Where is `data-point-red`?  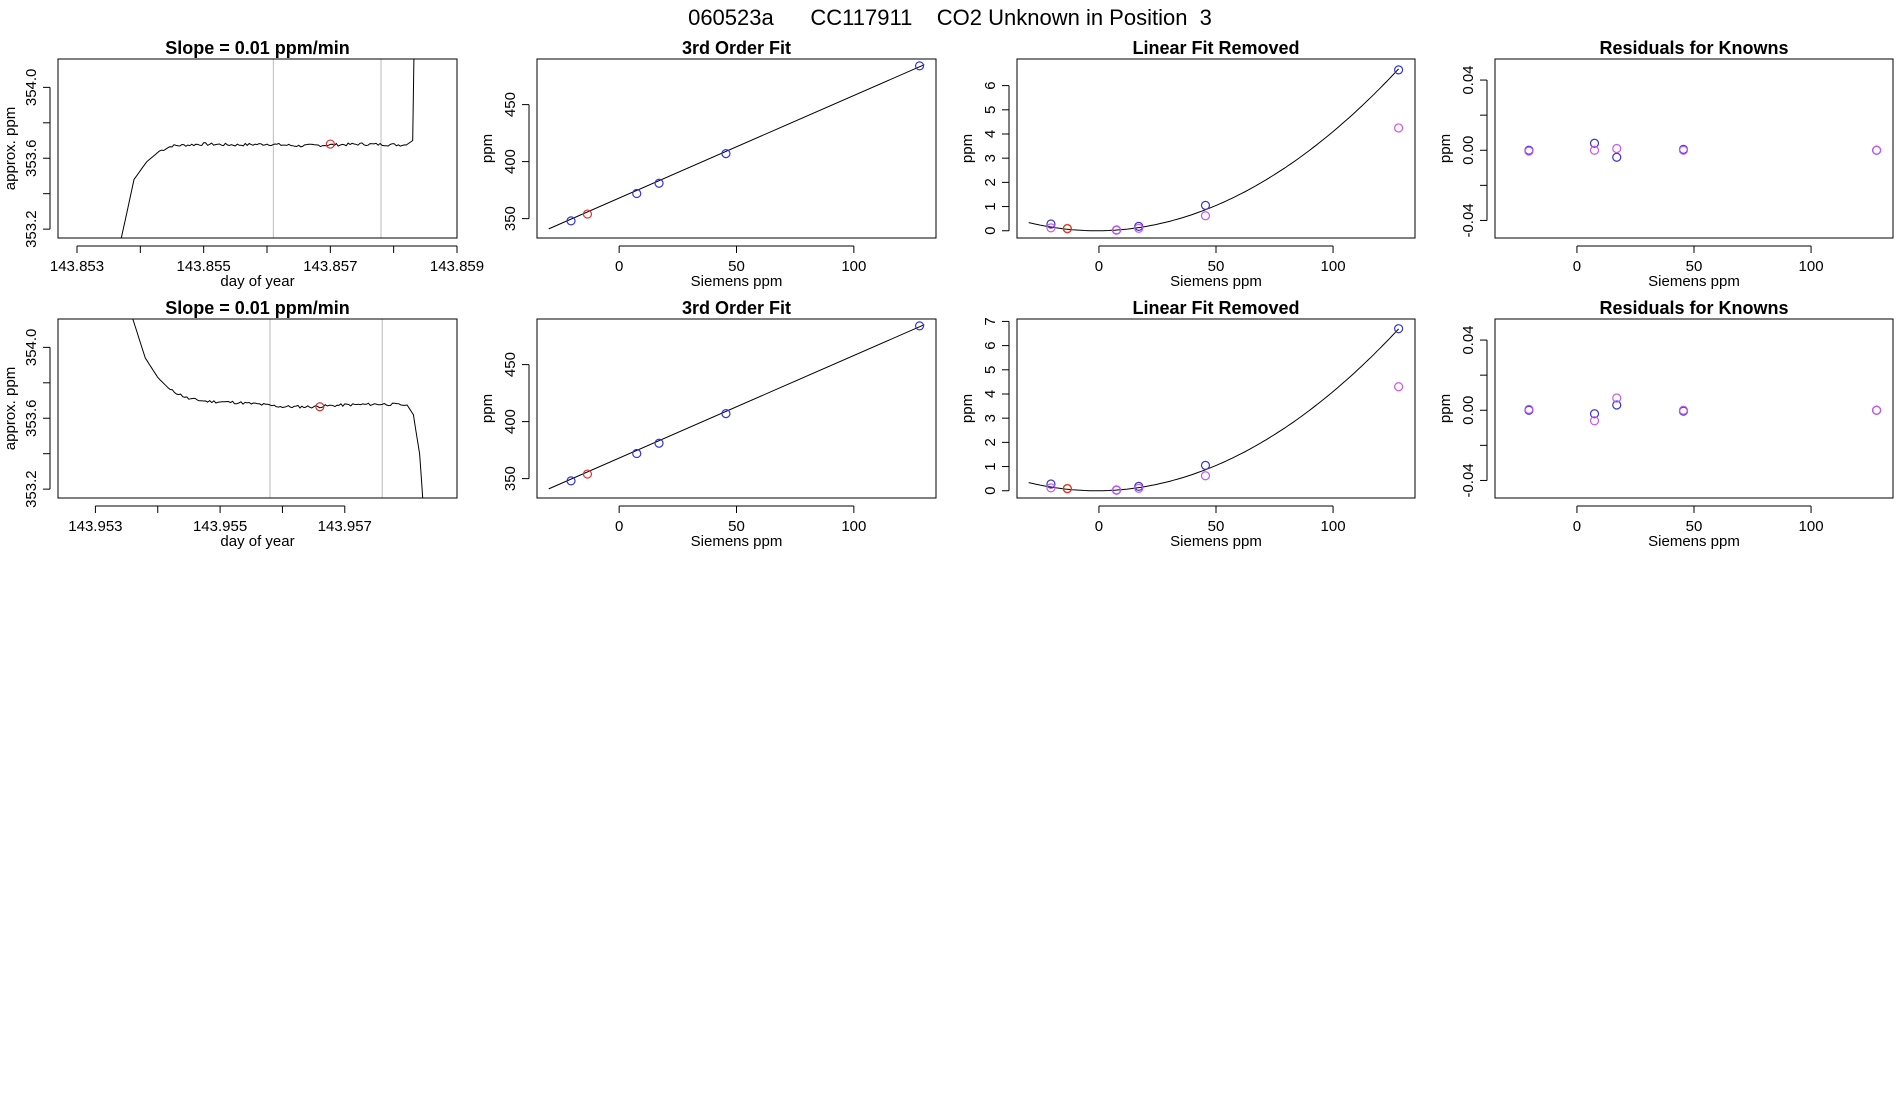
data-point-red is located at coordinates (1067, 229).